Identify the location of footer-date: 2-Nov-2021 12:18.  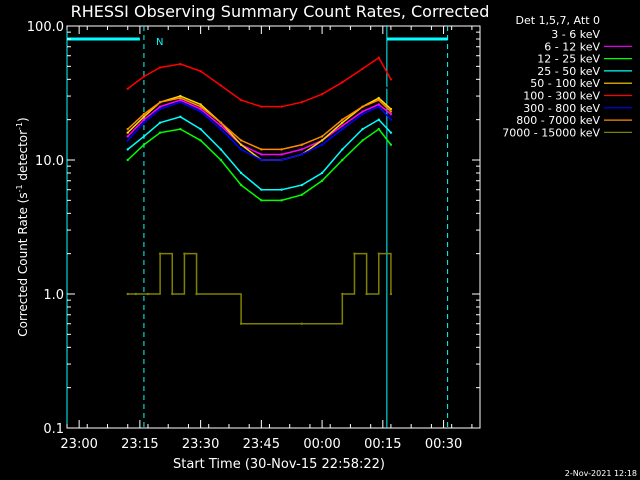
(601, 473).